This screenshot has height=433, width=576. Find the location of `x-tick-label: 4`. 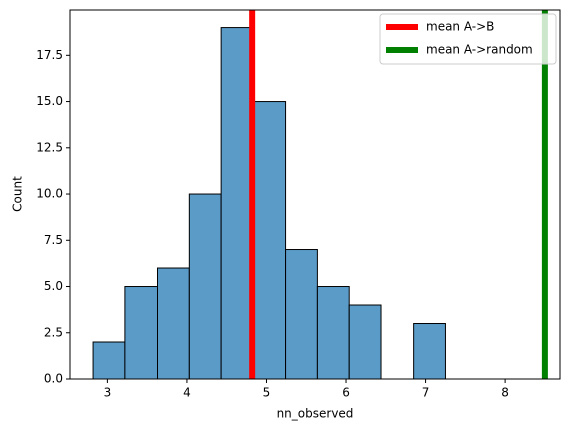

x-tick-label: 4 is located at coordinates (187, 393).